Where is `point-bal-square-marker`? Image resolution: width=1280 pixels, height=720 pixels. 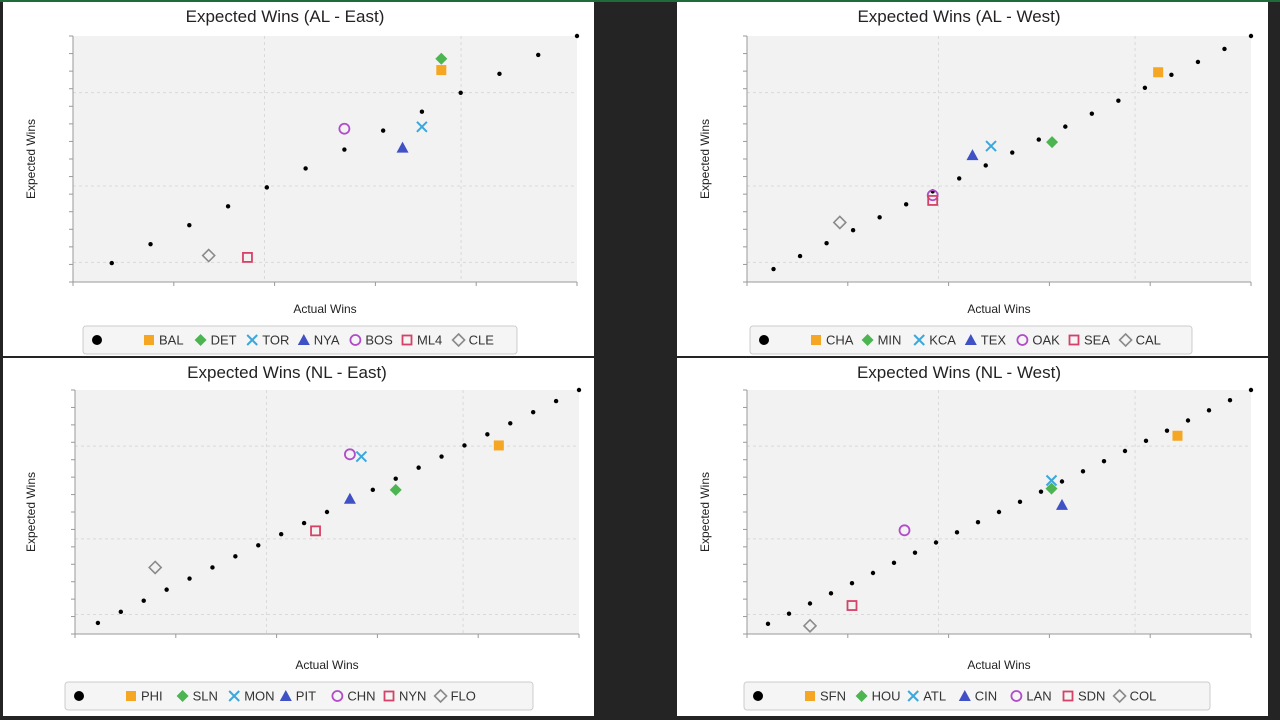 point-bal-square-marker is located at coordinates (441, 70).